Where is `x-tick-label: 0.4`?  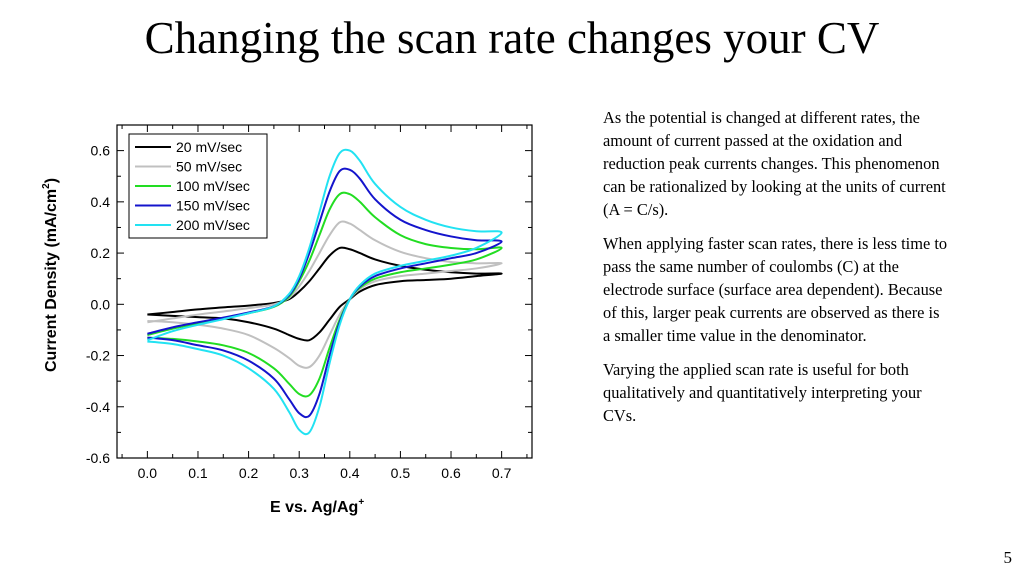 x-tick-label: 0.4 is located at coordinates (350, 473).